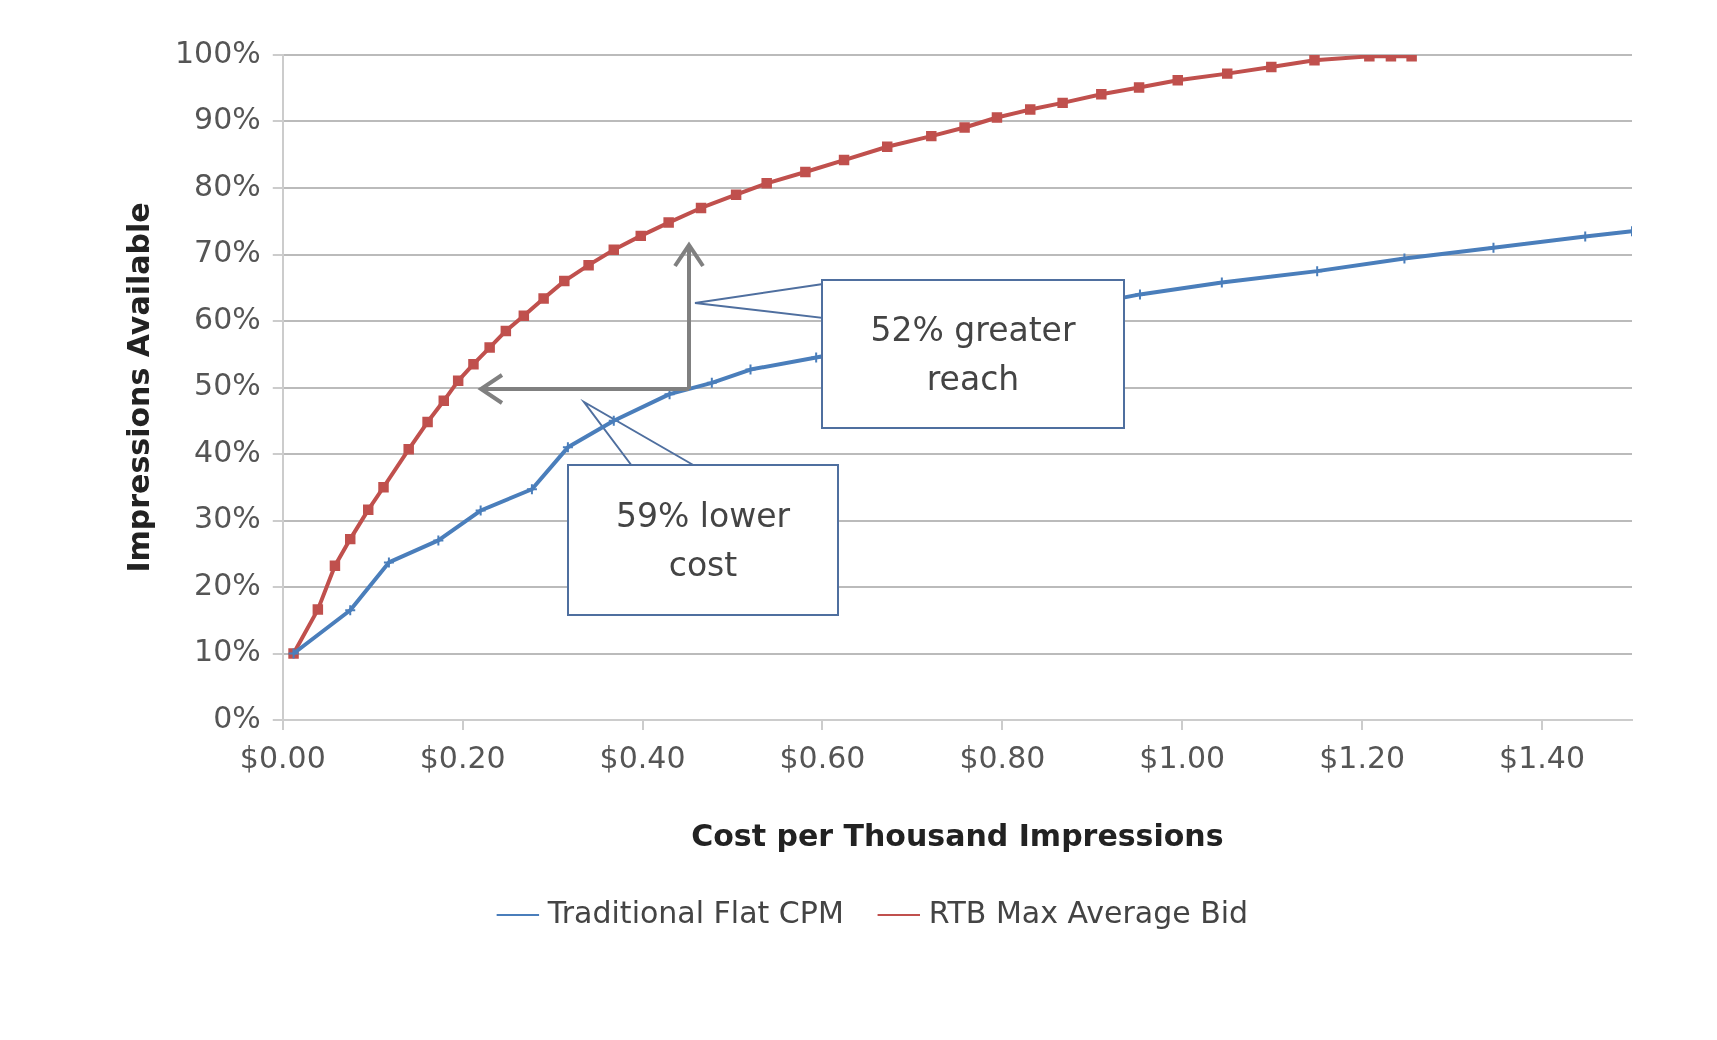 The image size is (1717, 1040). Describe the element at coordinates (227, 651) in the screenshot. I see `y-tick-label: 10%` at that location.